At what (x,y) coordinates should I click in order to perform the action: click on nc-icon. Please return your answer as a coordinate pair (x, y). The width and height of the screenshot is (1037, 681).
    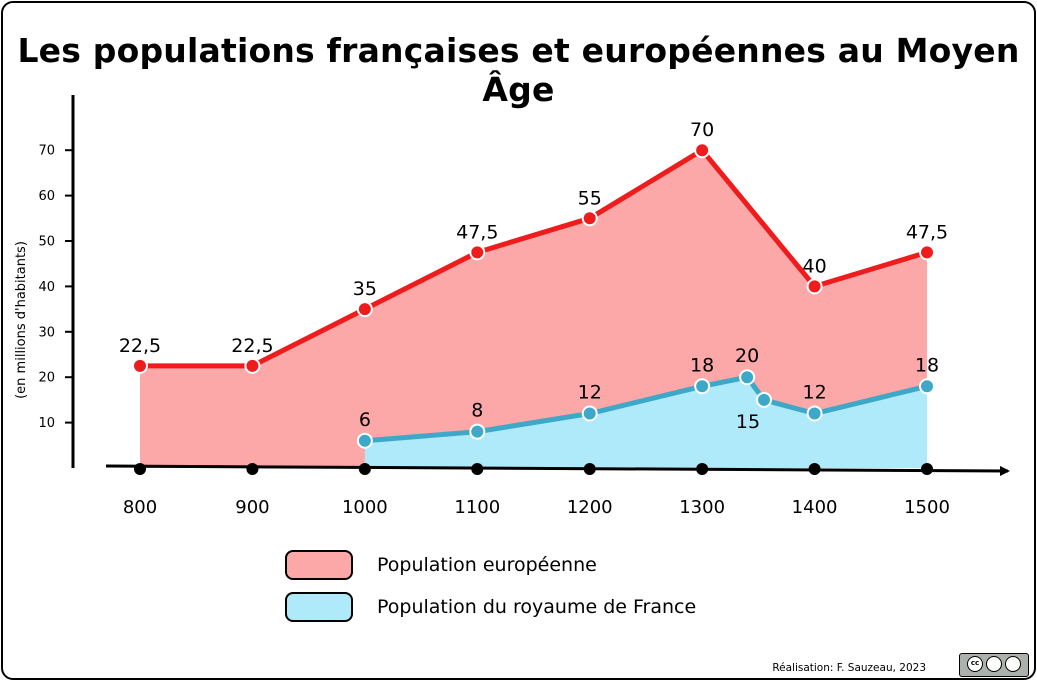
    Looking at the image, I should click on (1013, 664).